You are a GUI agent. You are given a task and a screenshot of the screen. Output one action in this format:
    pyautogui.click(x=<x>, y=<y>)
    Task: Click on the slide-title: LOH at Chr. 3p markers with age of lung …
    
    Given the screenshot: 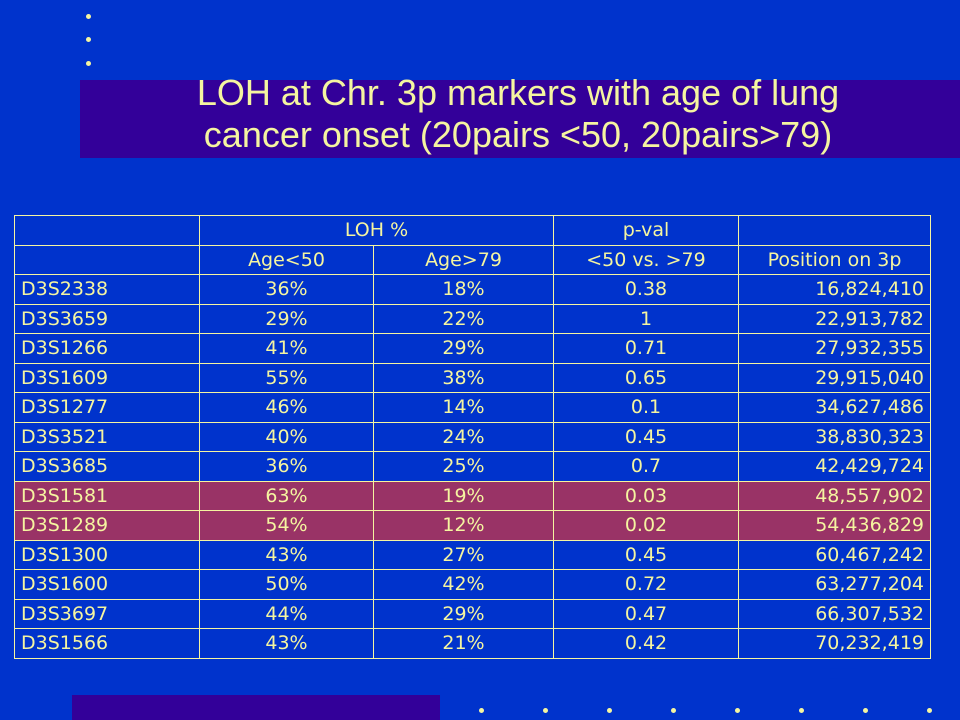 What is the action you would take?
    pyautogui.click(x=518, y=114)
    